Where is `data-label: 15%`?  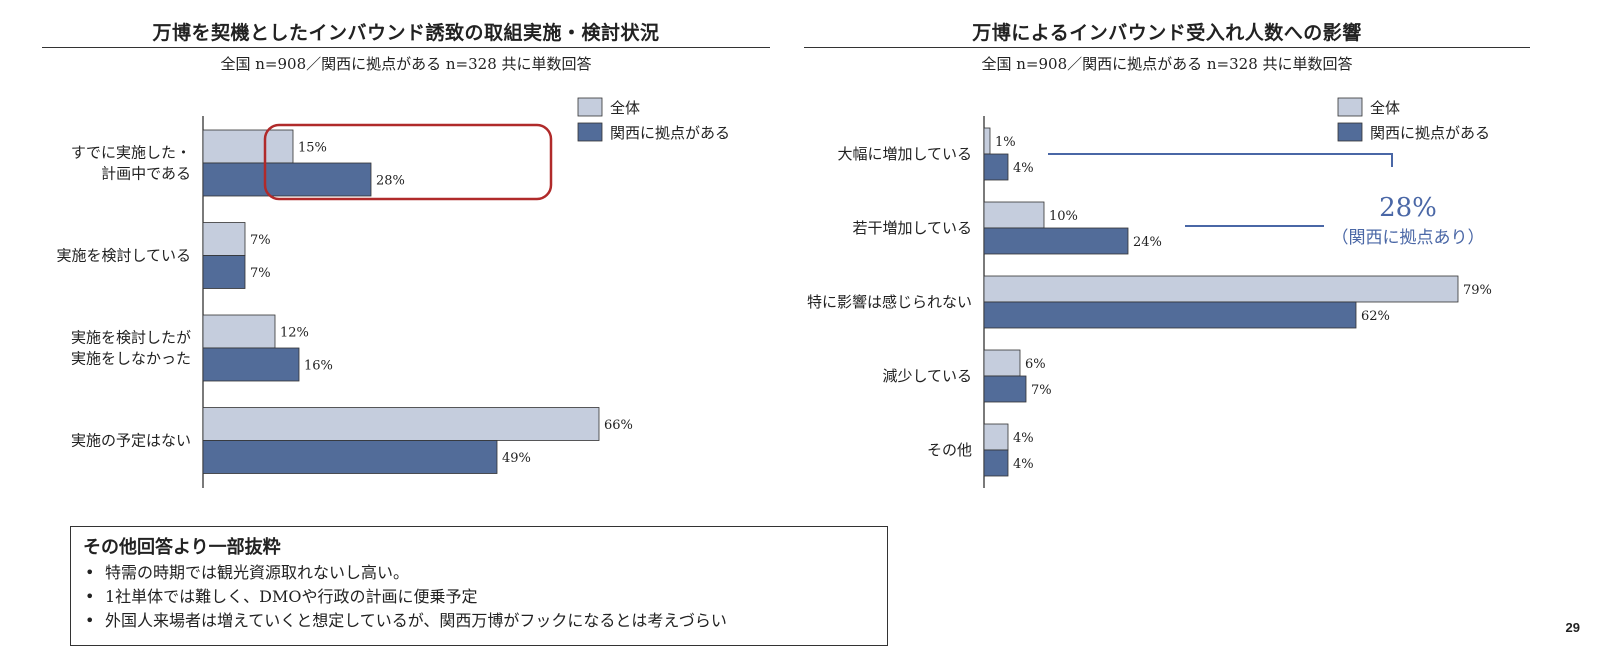
data-label: 15% is located at coordinates (312, 148).